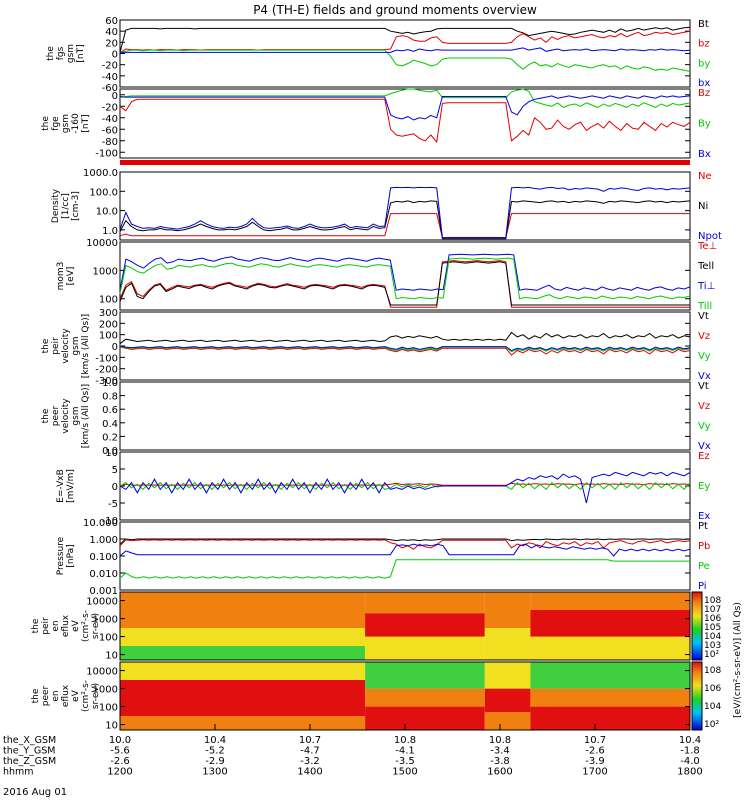  Describe the element at coordinates (71, 486) in the screenshot. I see `y-axis-label: [mV/m]` at that location.